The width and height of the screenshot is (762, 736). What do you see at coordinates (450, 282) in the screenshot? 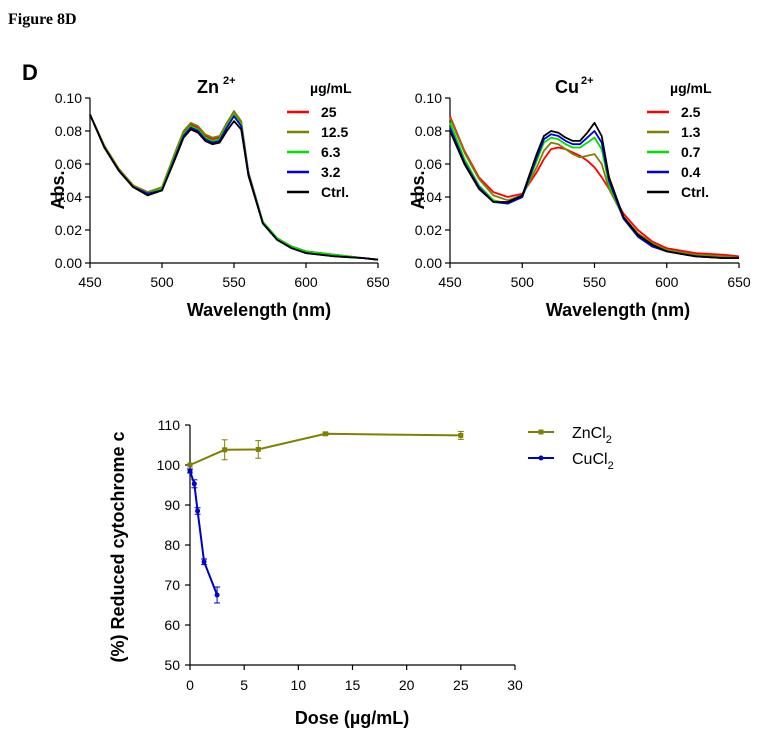
I see `cu-x-tick-label: 450` at bounding box center [450, 282].